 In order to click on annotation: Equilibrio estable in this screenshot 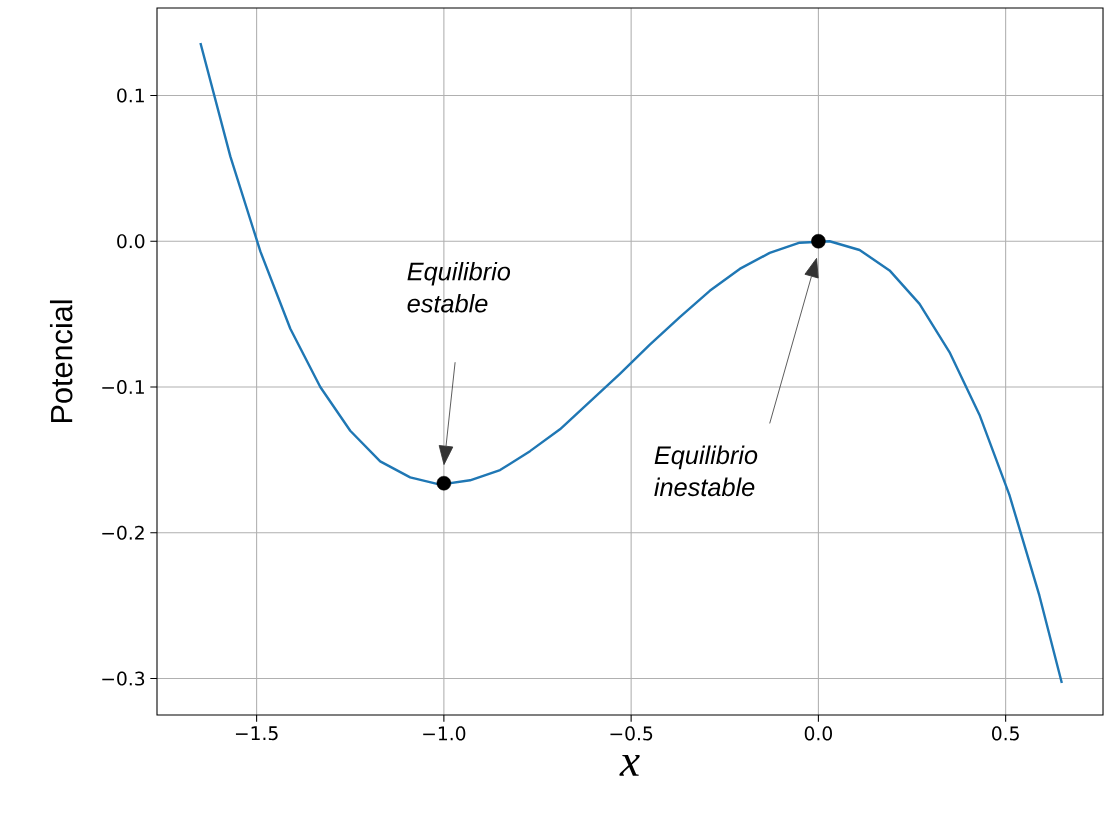, I will do `click(459, 287)`.